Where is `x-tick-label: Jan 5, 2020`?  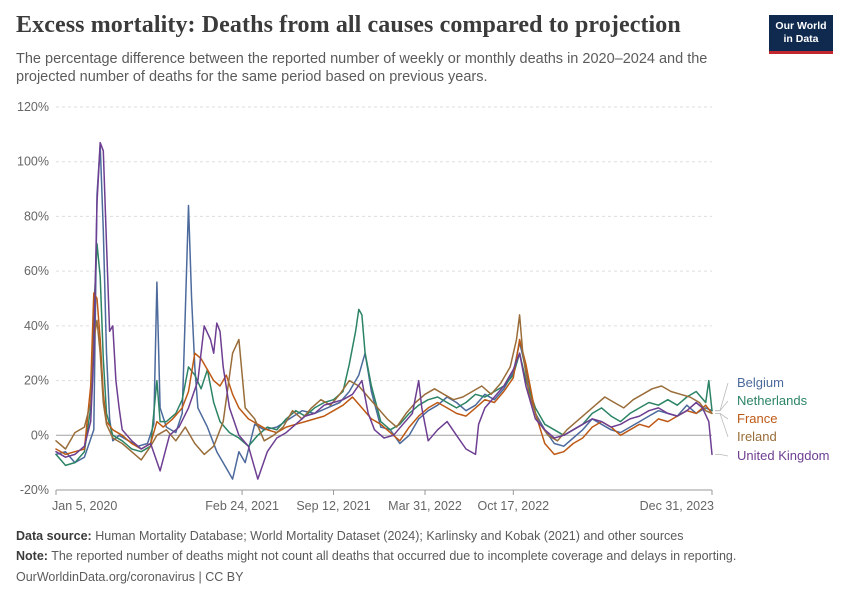
x-tick-label: Jan 5, 2020 is located at coordinates (84, 506).